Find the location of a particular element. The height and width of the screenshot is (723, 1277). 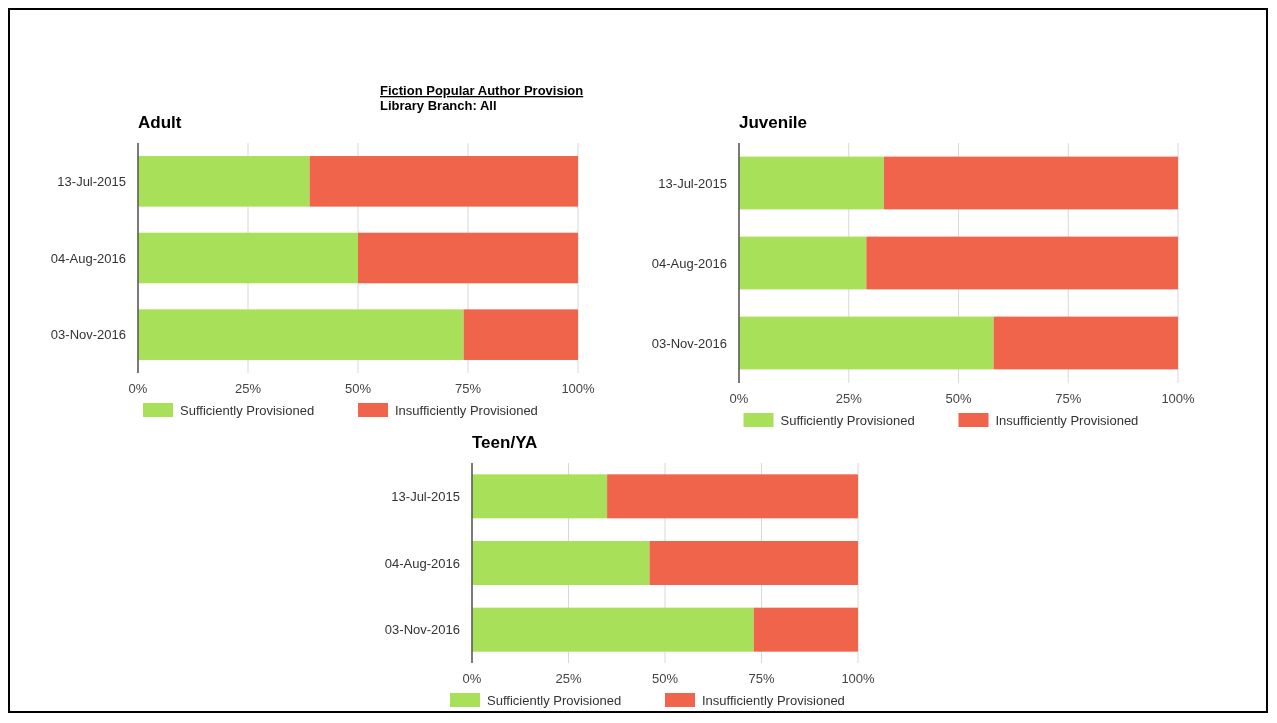

text: Fiction Popular Author Provision is located at coordinates (482, 90).